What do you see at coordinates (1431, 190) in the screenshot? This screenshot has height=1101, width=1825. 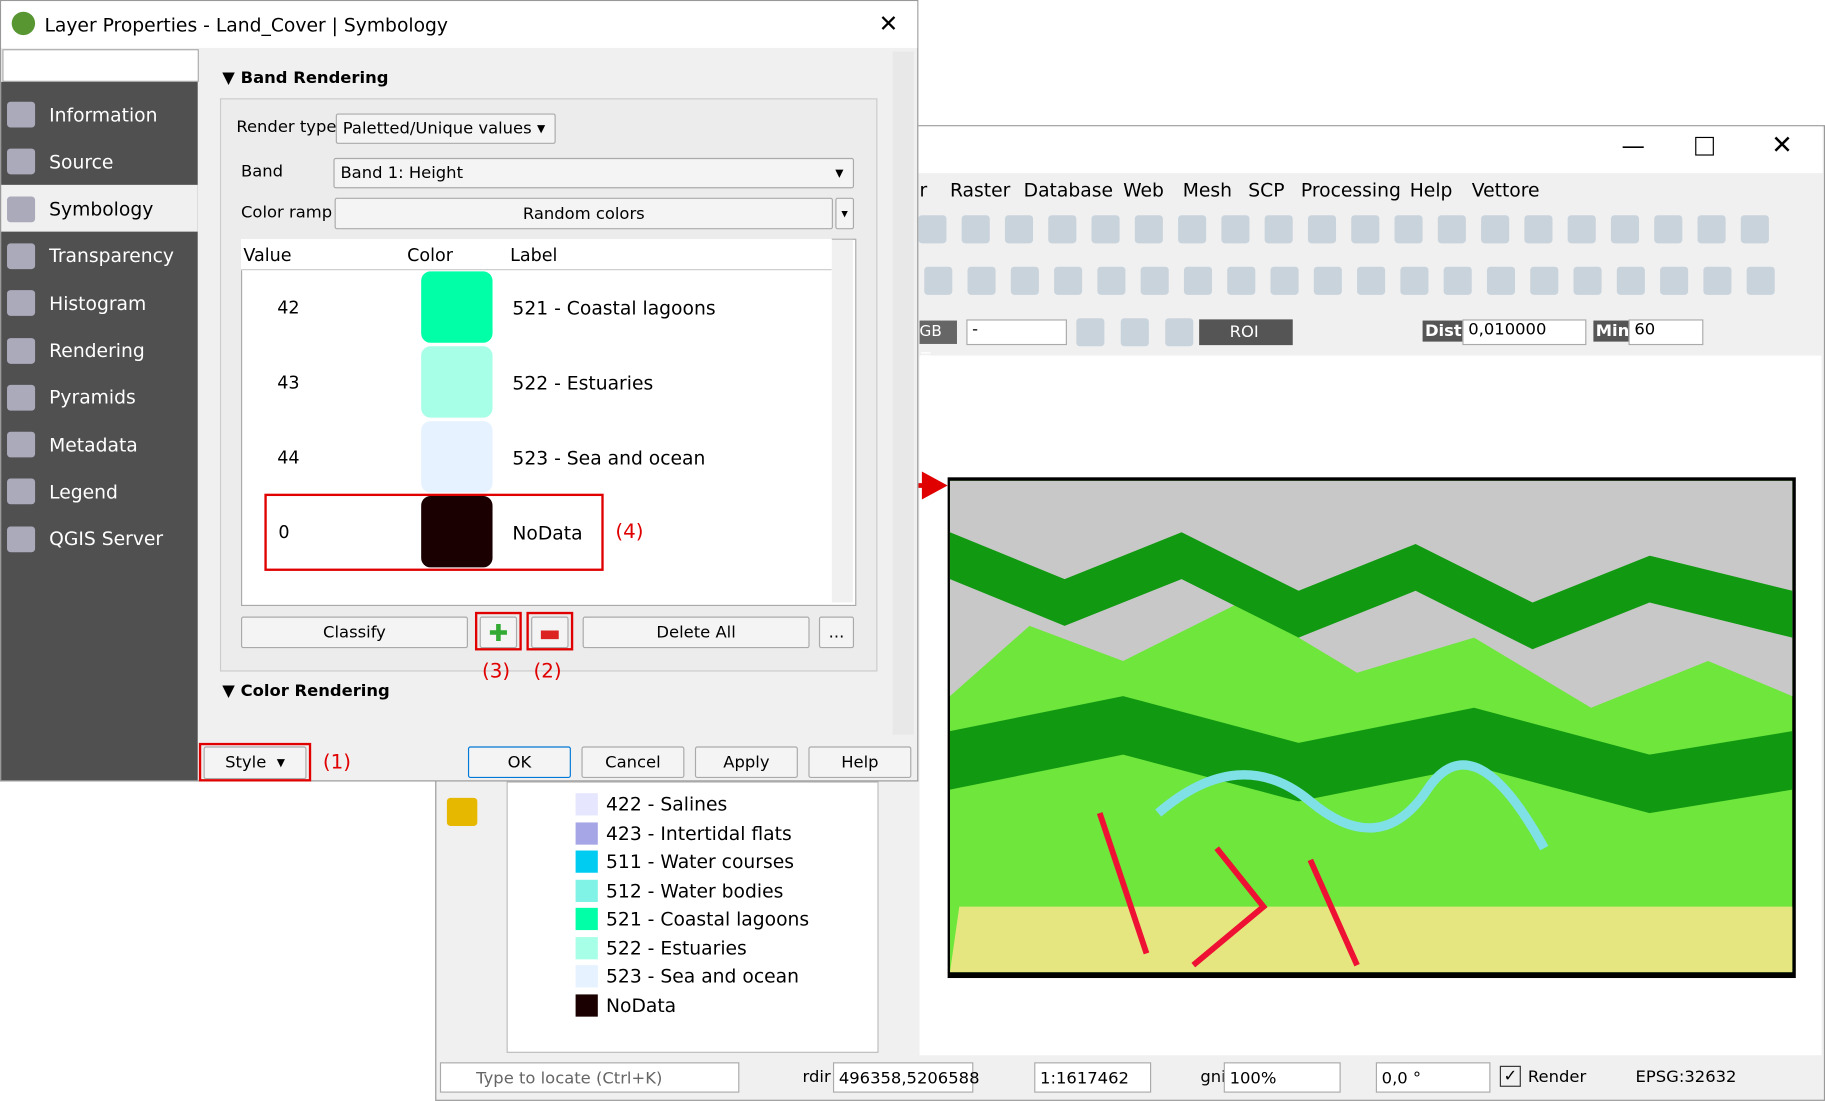 I see `menu-item: Help` at bounding box center [1431, 190].